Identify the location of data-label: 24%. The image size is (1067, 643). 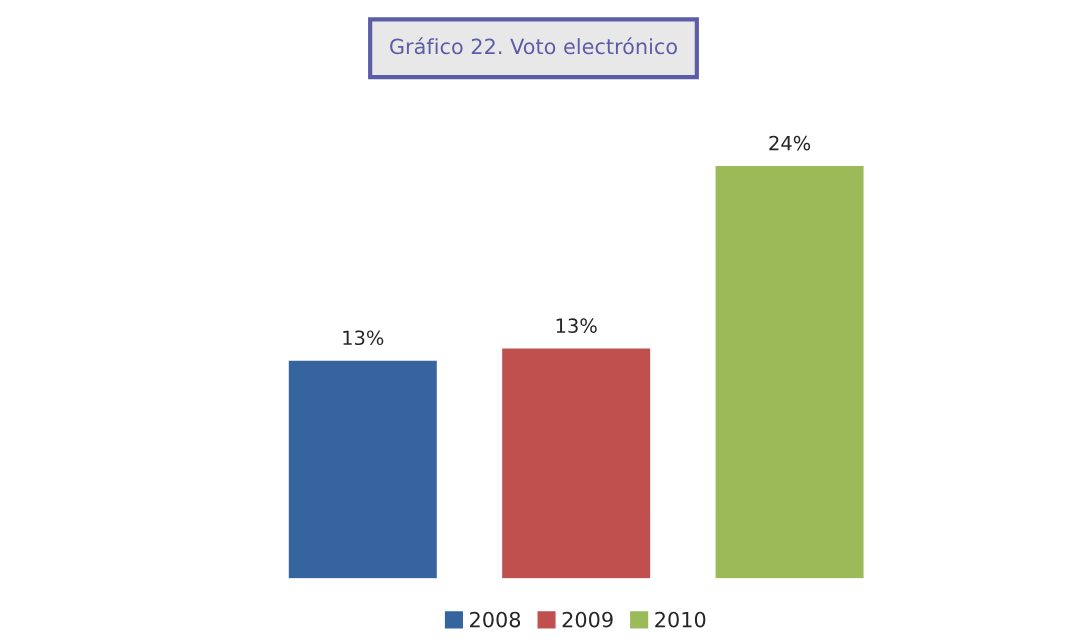
(790, 143).